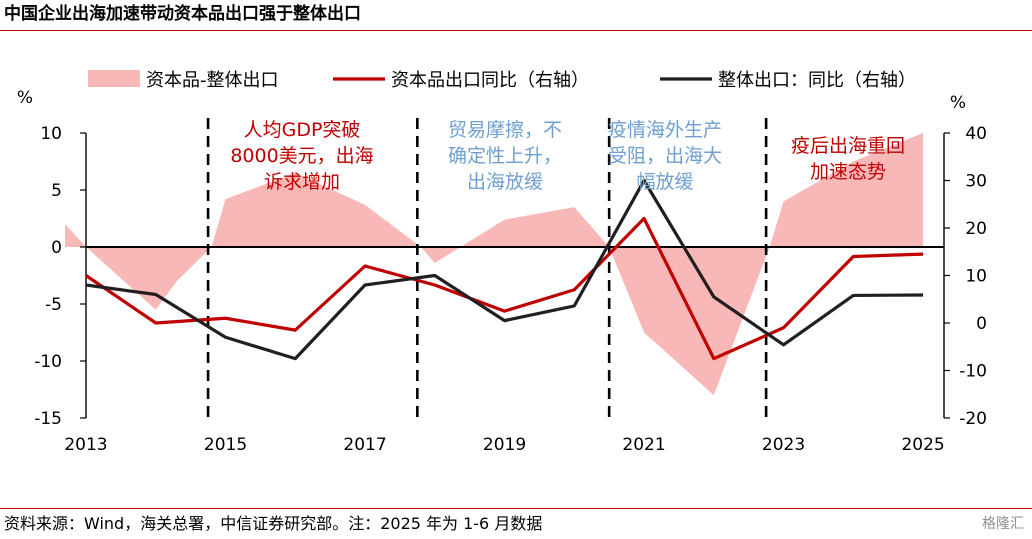  What do you see at coordinates (301, 156) in the screenshot?
I see `annotation-text: 8000美元，出海` at bounding box center [301, 156].